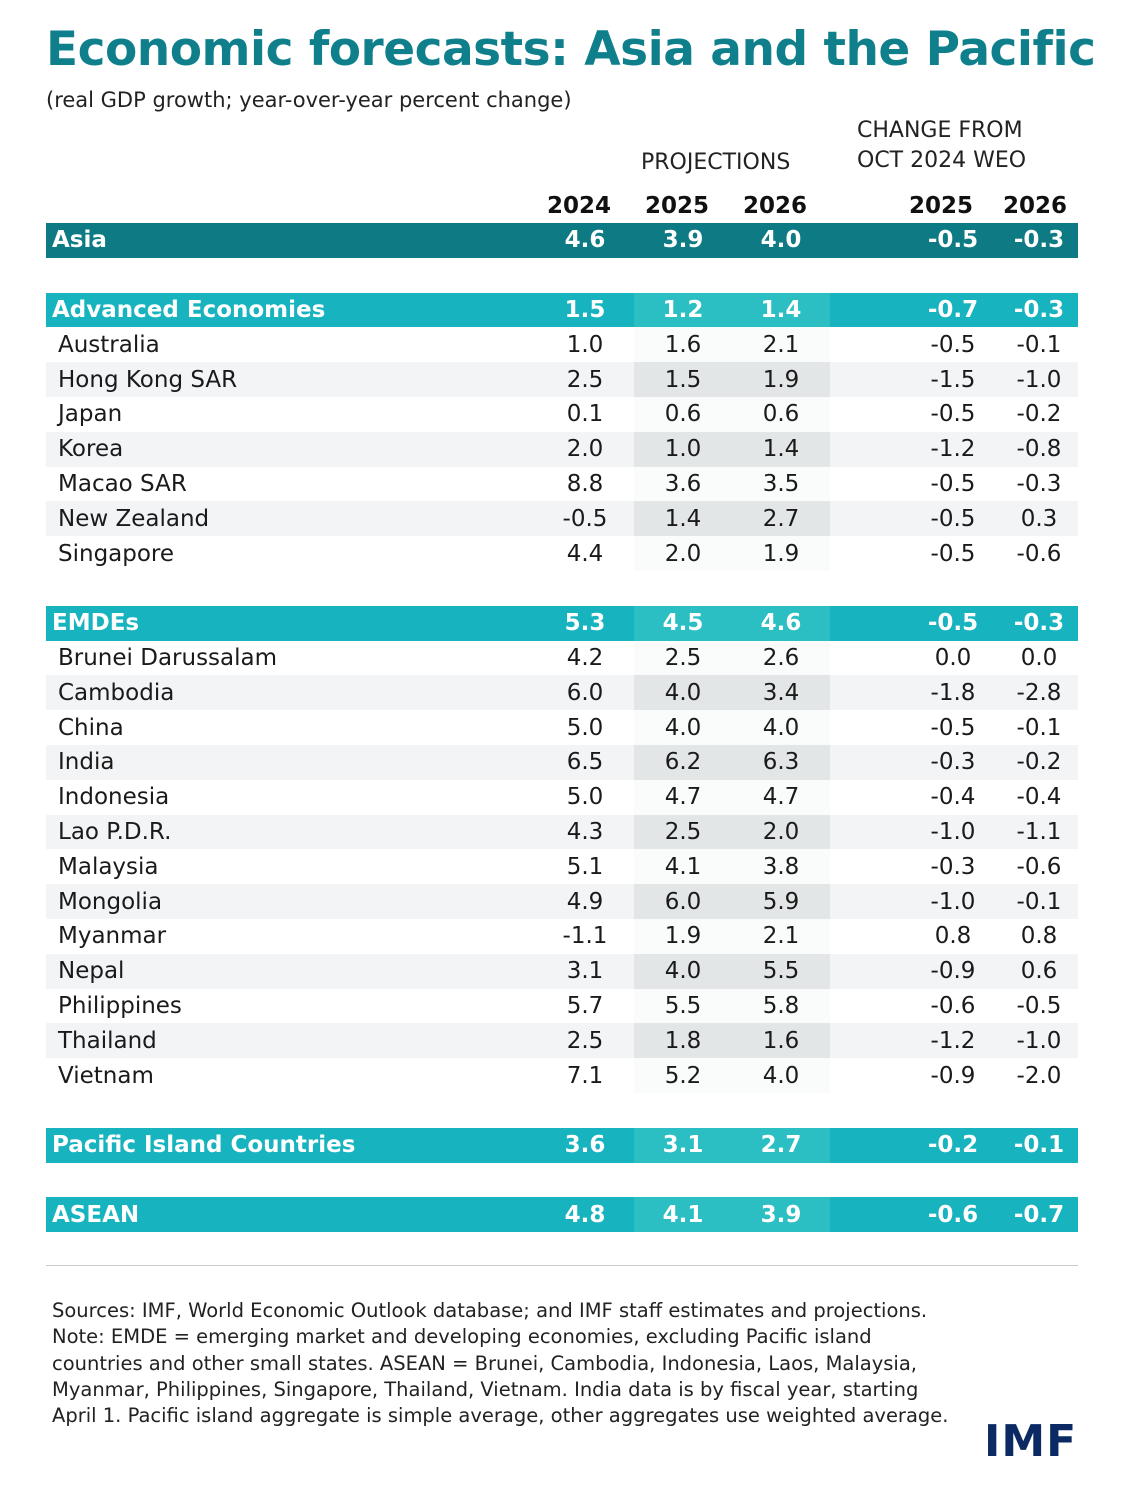 The height and width of the screenshot is (1500, 1136). Describe the element at coordinates (562, 623) in the screenshot. I see `aggregate-row: EMDEs 5.3 4.5 4.6 -0.5 -0.3` at that location.